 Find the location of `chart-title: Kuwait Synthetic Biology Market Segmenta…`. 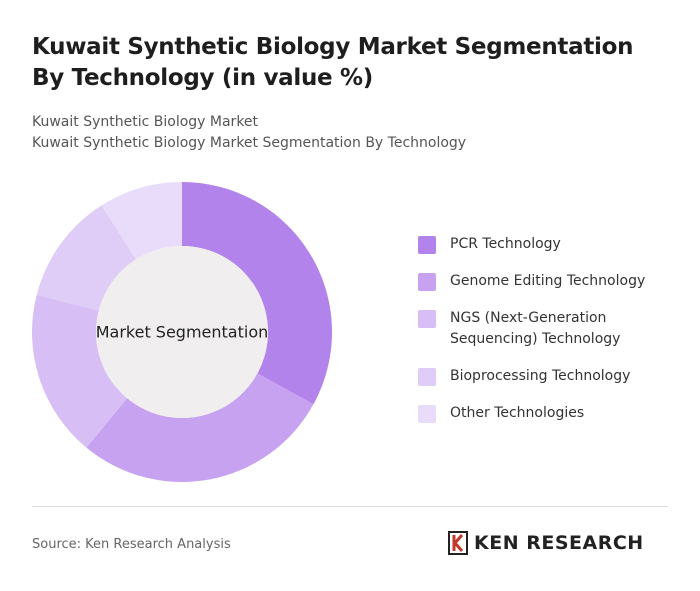

chart-title: Kuwait Synthetic Biology Market Segmenta… is located at coordinates (333, 62).